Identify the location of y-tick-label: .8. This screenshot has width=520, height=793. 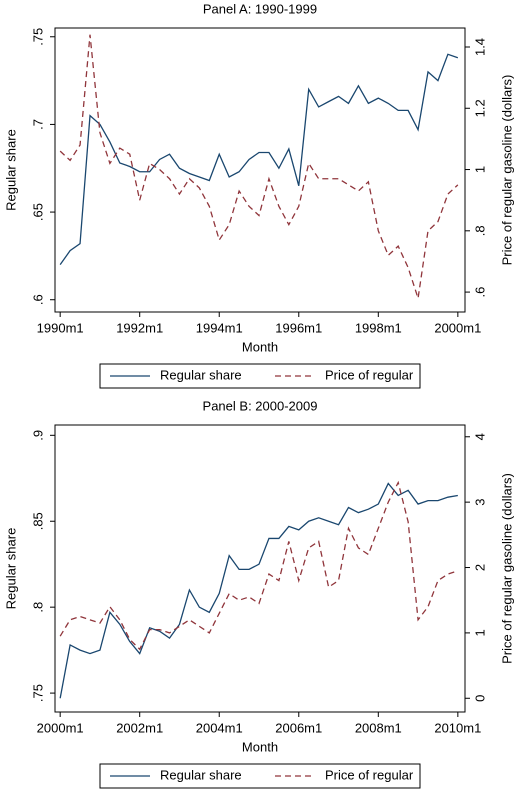
(37, 607).